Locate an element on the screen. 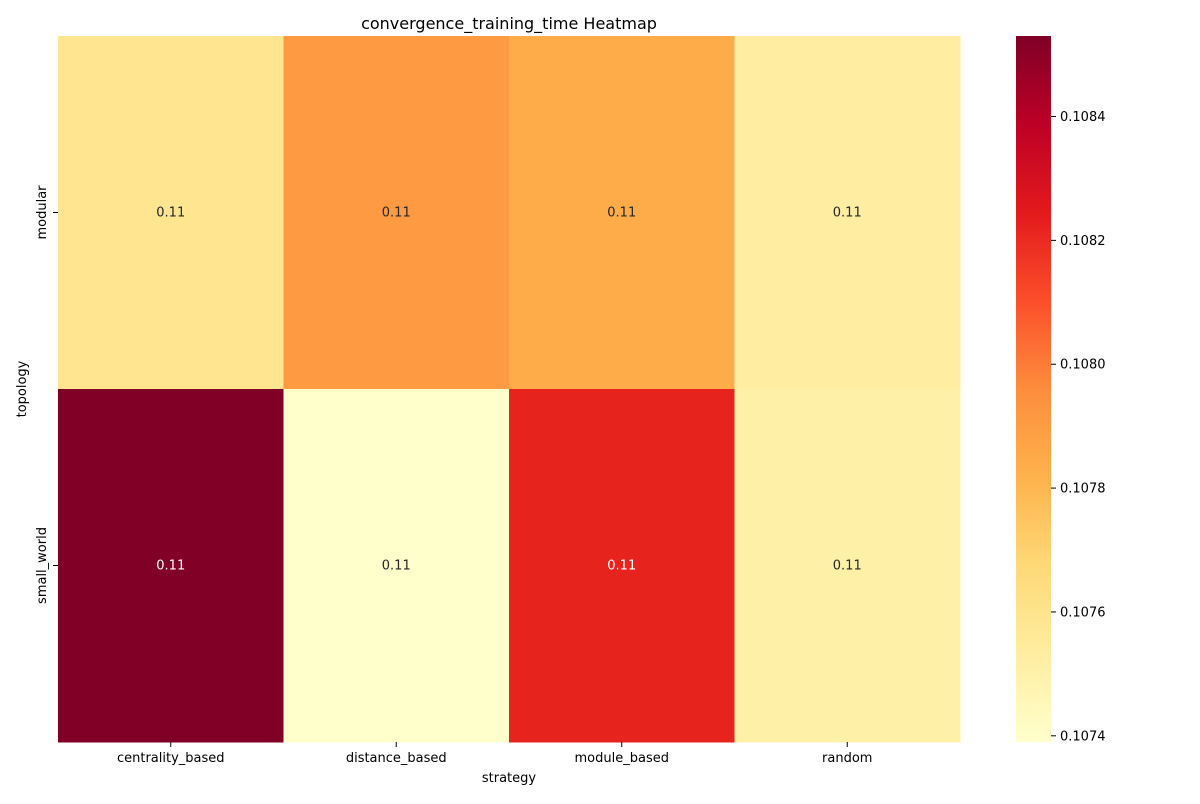 The height and width of the screenshot is (804, 1200). colorbar-tick-label: 0.1074 is located at coordinates (1083, 736).